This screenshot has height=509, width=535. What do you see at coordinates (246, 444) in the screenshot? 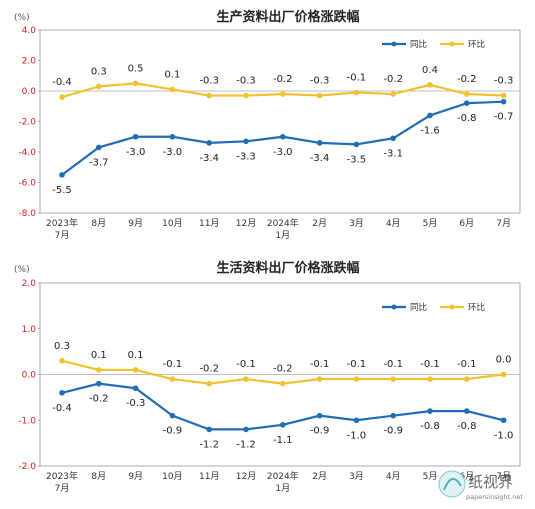
I see `data-label: -1.2` at bounding box center [246, 444].